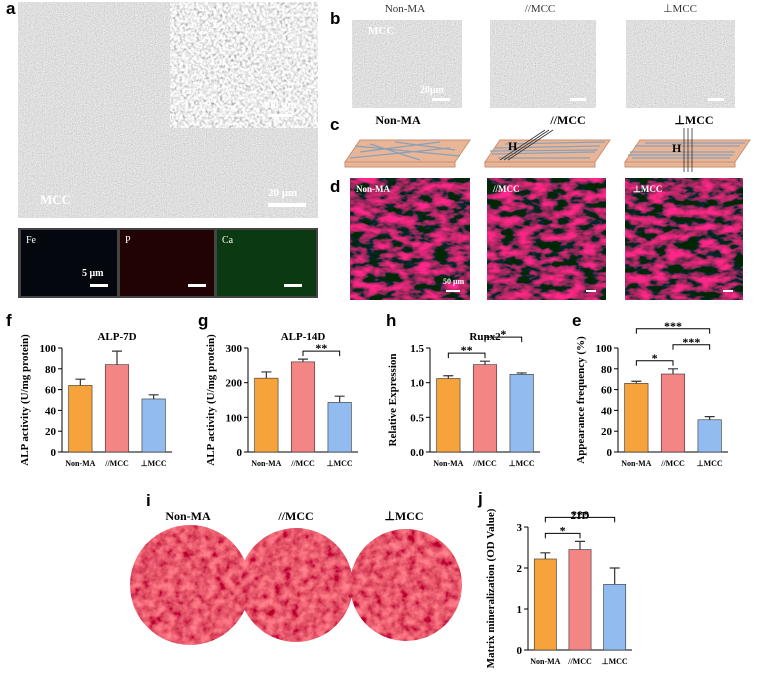 This screenshot has width=764, height=680. What do you see at coordinates (454, 281) in the screenshot?
I see `scale-label: 50 μm` at bounding box center [454, 281].